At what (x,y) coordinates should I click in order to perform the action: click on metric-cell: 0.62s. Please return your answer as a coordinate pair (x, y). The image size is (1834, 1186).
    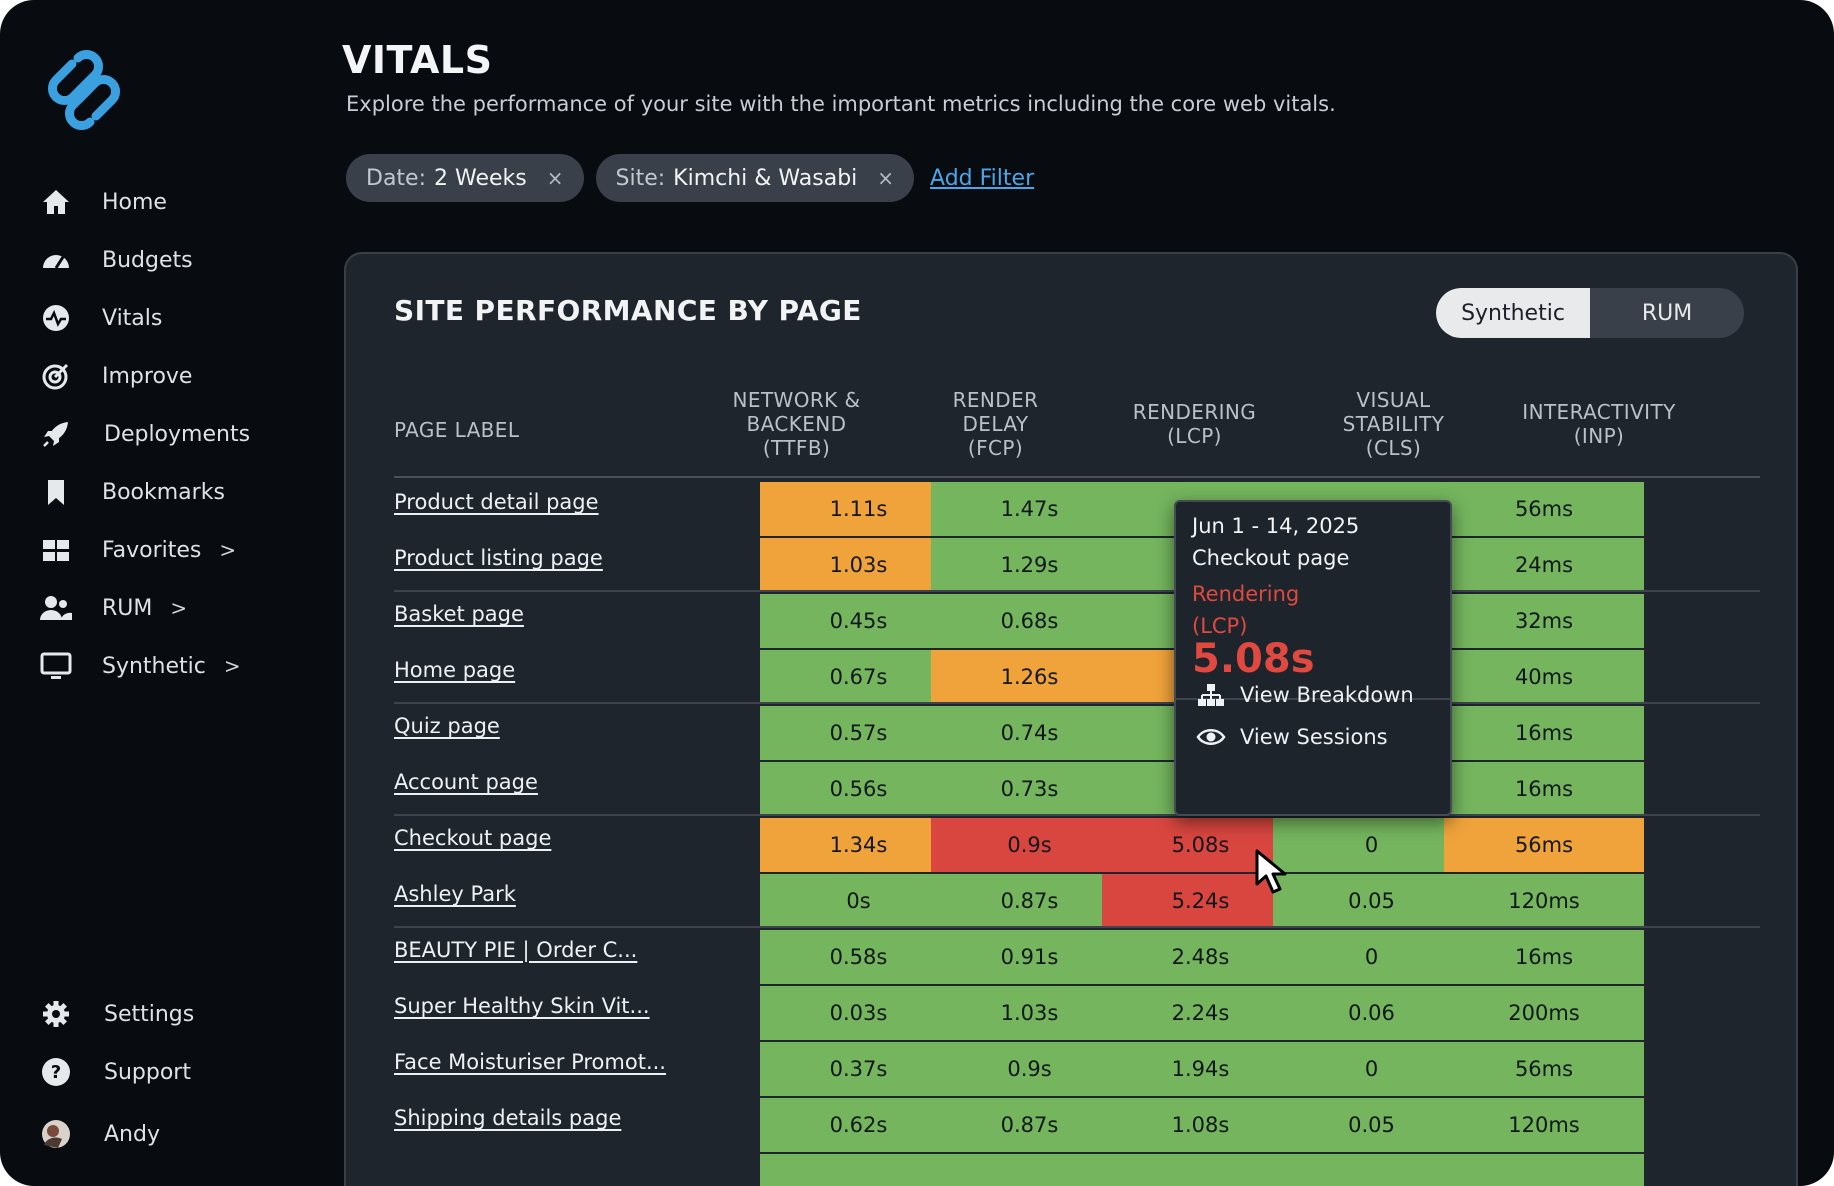
    Looking at the image, I should click on (858, 1125).